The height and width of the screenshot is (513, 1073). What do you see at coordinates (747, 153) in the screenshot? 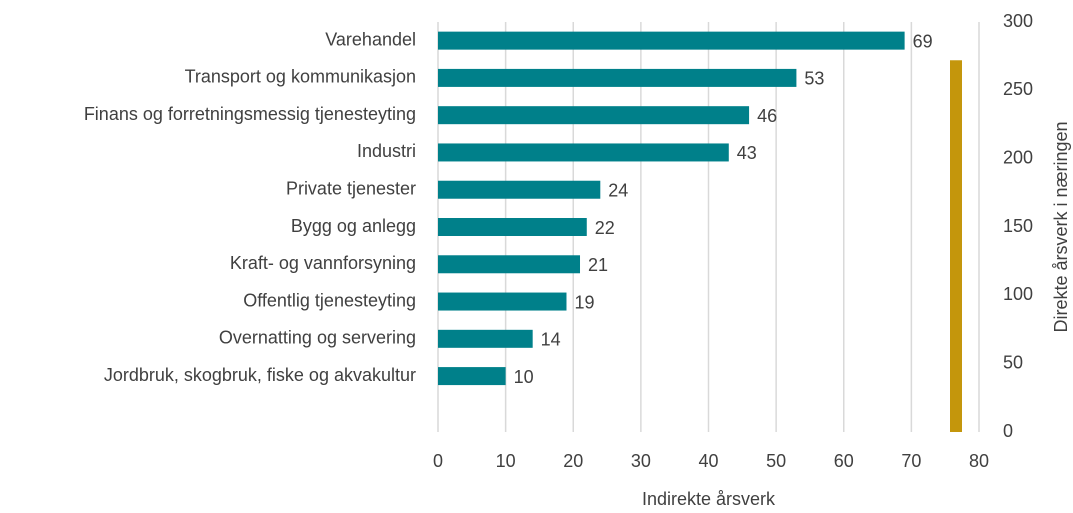
I see `value-label: 43` at bounding box center [747, 153].